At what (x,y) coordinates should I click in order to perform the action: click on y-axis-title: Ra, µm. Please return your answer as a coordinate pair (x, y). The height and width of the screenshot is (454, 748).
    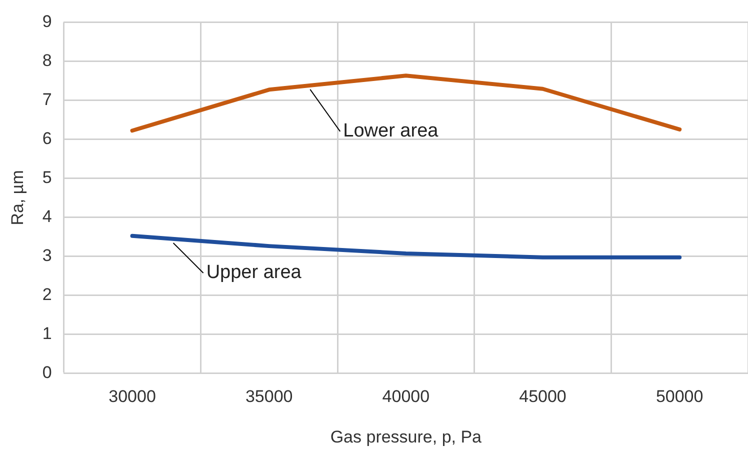
    Looking at the image, I should click on (17, 198).